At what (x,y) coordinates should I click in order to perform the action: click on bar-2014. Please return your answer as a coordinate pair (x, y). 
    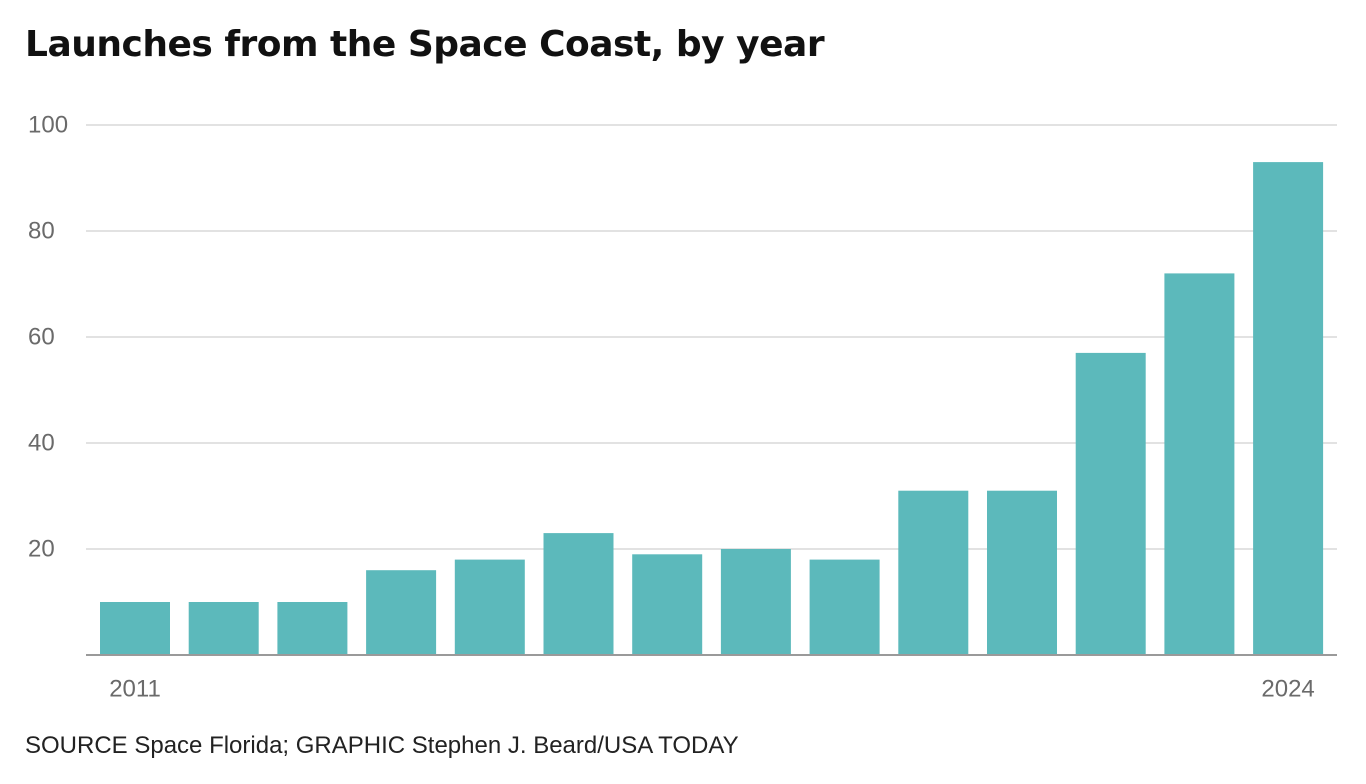
    Looking at the image, I should click on (401, 612).